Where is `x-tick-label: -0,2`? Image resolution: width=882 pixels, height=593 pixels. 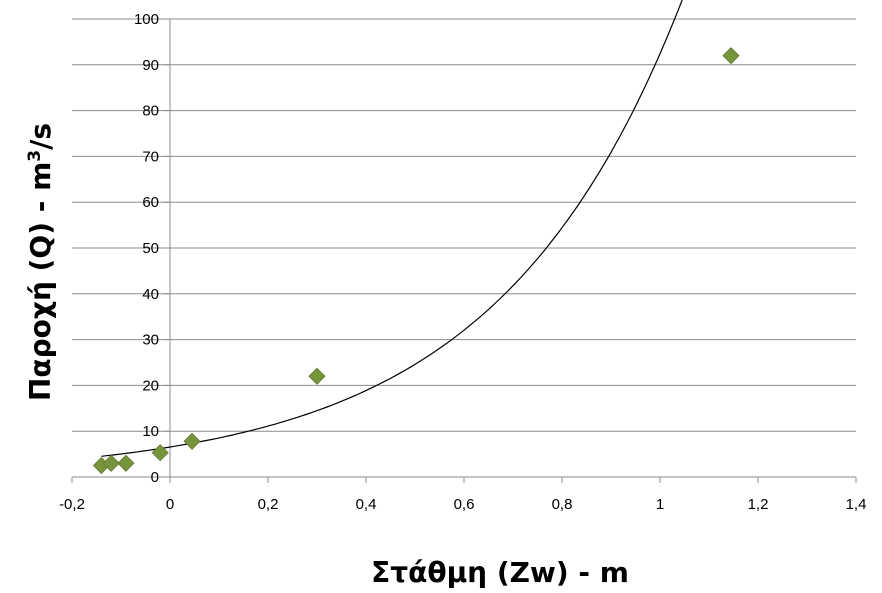 x-tick-label: -0,2 is located at coordinates (72, 504).